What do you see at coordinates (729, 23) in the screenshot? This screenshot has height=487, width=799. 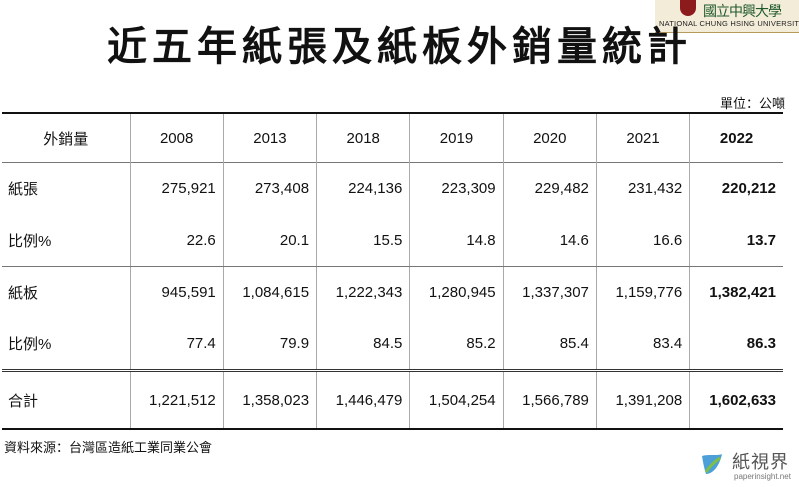 I see `university-logo-subtitle: NATIONAL CHUNG HSING UNIVERSITY` at bounding box center [729, 23].